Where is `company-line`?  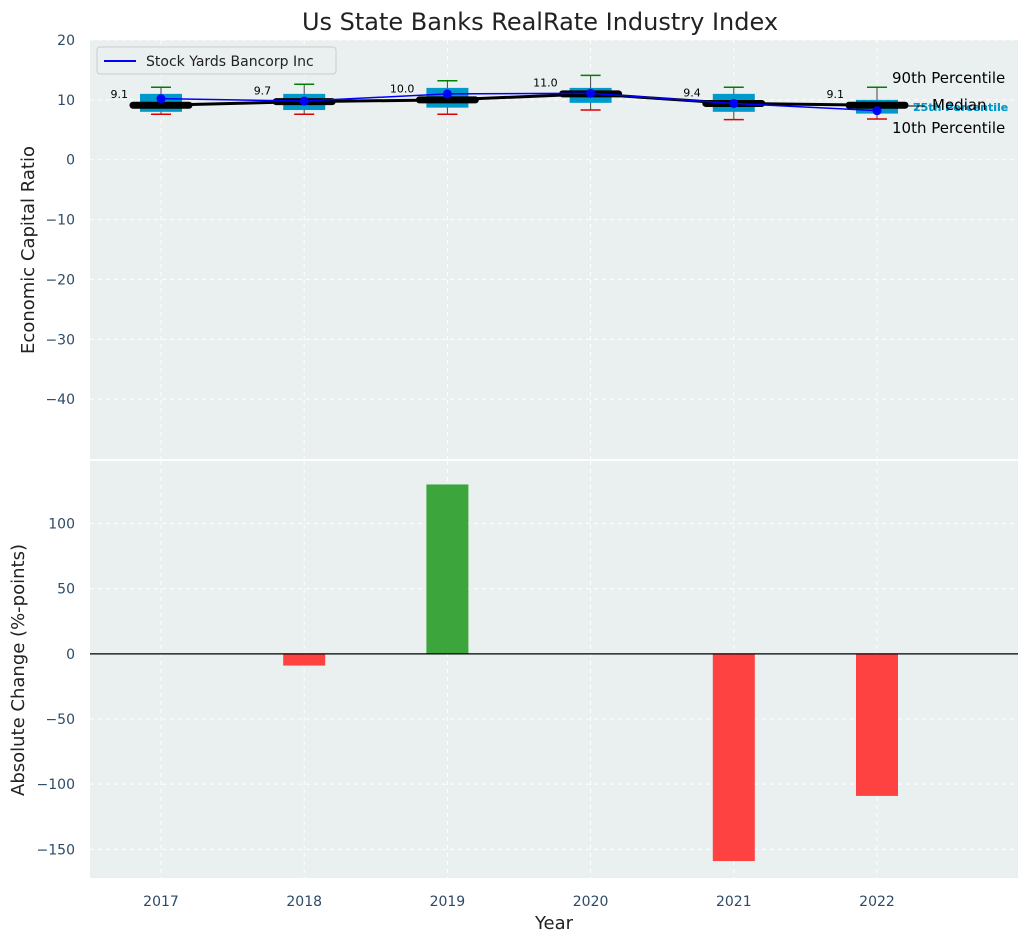 company-line is located at coordinates (519, 102).